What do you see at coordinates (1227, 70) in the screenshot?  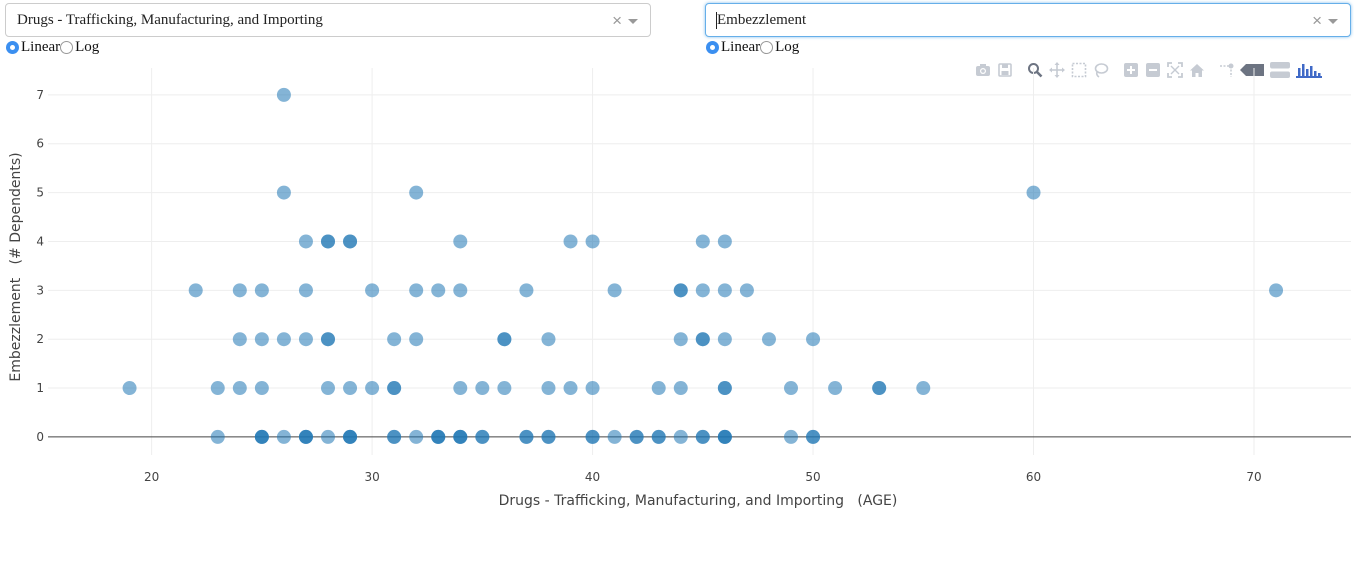 I see `spike-lines-icon` at bounding box center [1227, 70].